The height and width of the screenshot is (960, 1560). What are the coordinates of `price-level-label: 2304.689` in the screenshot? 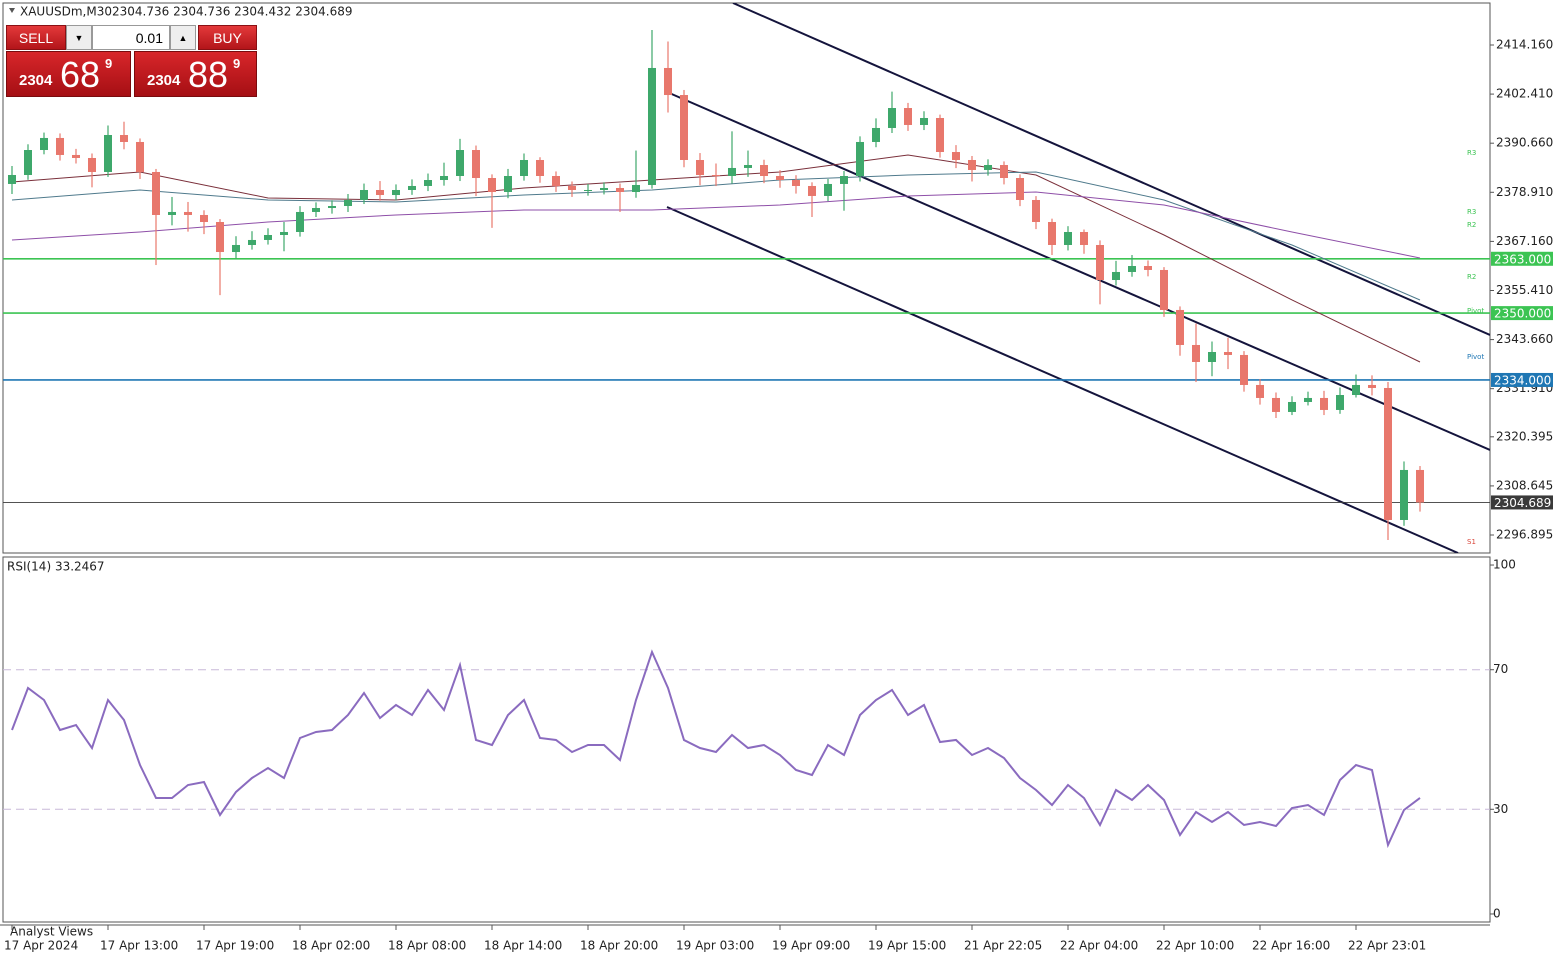 It's located at (1522, 503).